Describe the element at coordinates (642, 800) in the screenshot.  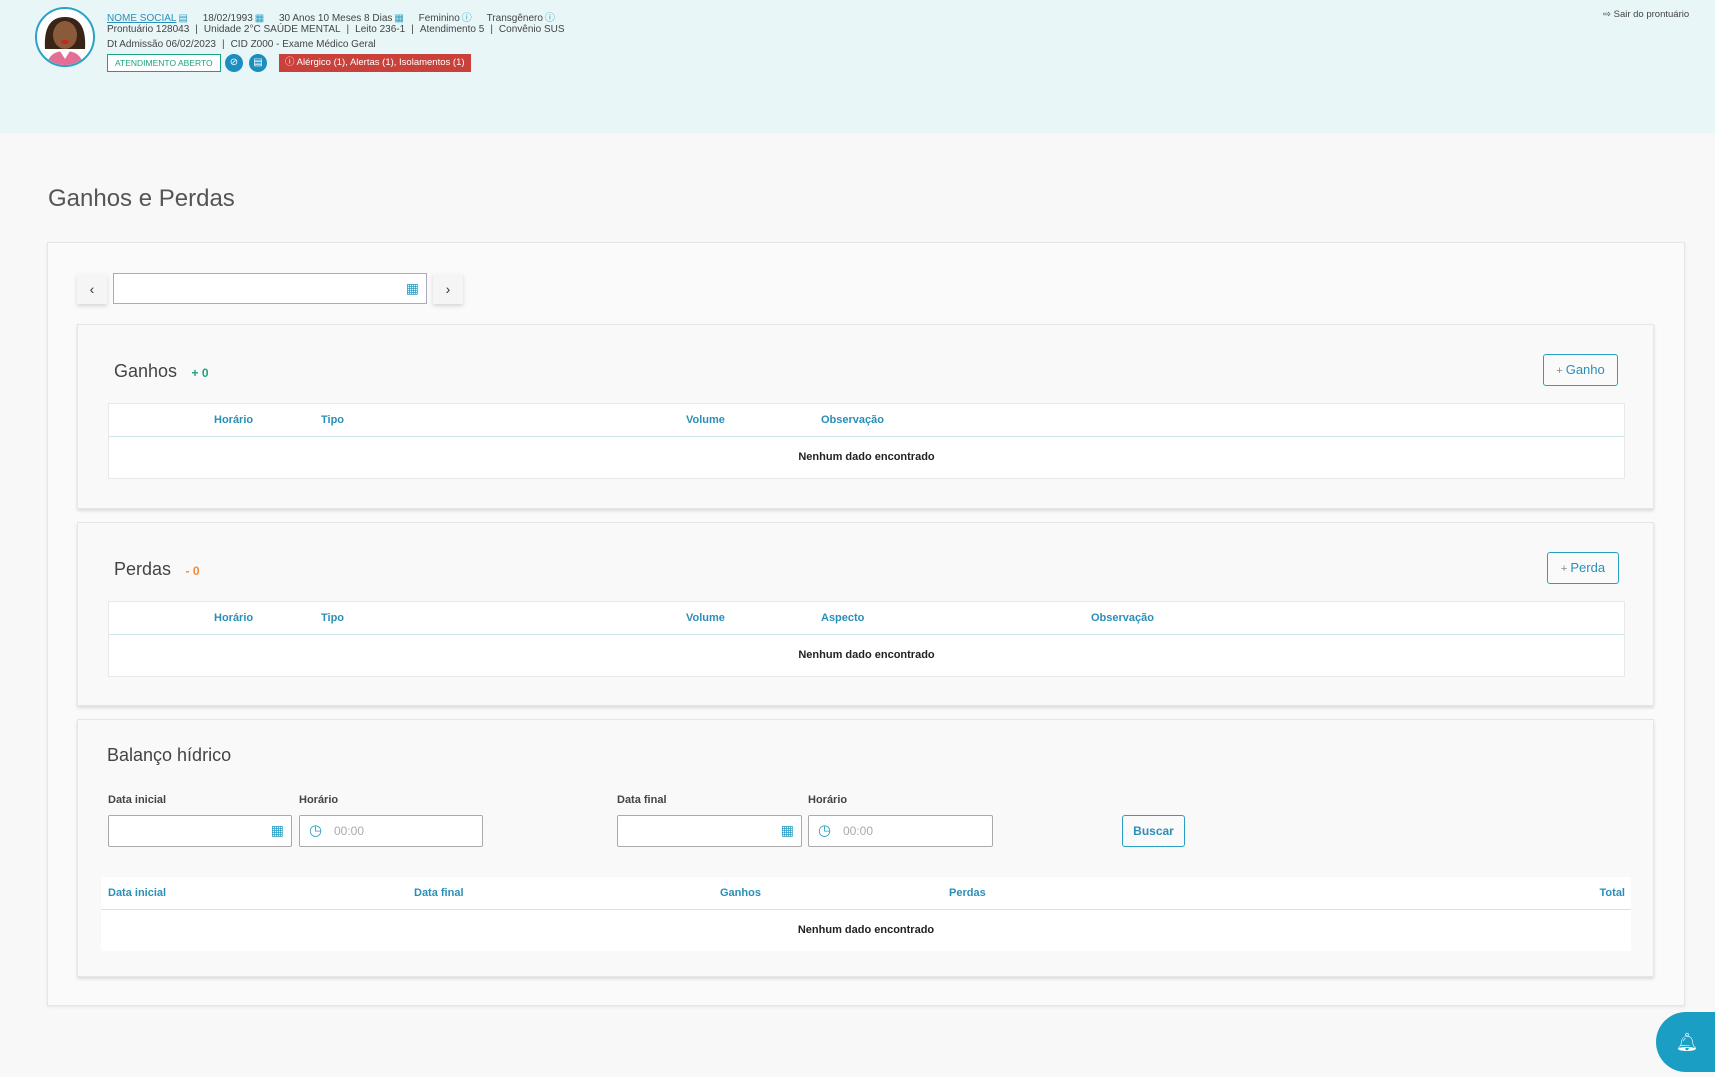
I see `data-final-label: Data final` at that location.